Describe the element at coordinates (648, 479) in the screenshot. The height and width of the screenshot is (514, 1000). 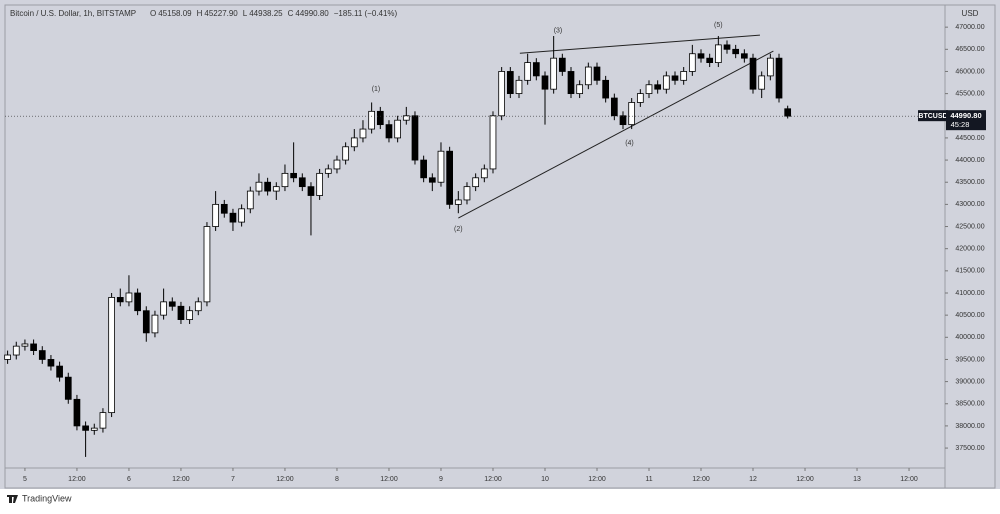
I see `x-tick-label: 11` at that location.